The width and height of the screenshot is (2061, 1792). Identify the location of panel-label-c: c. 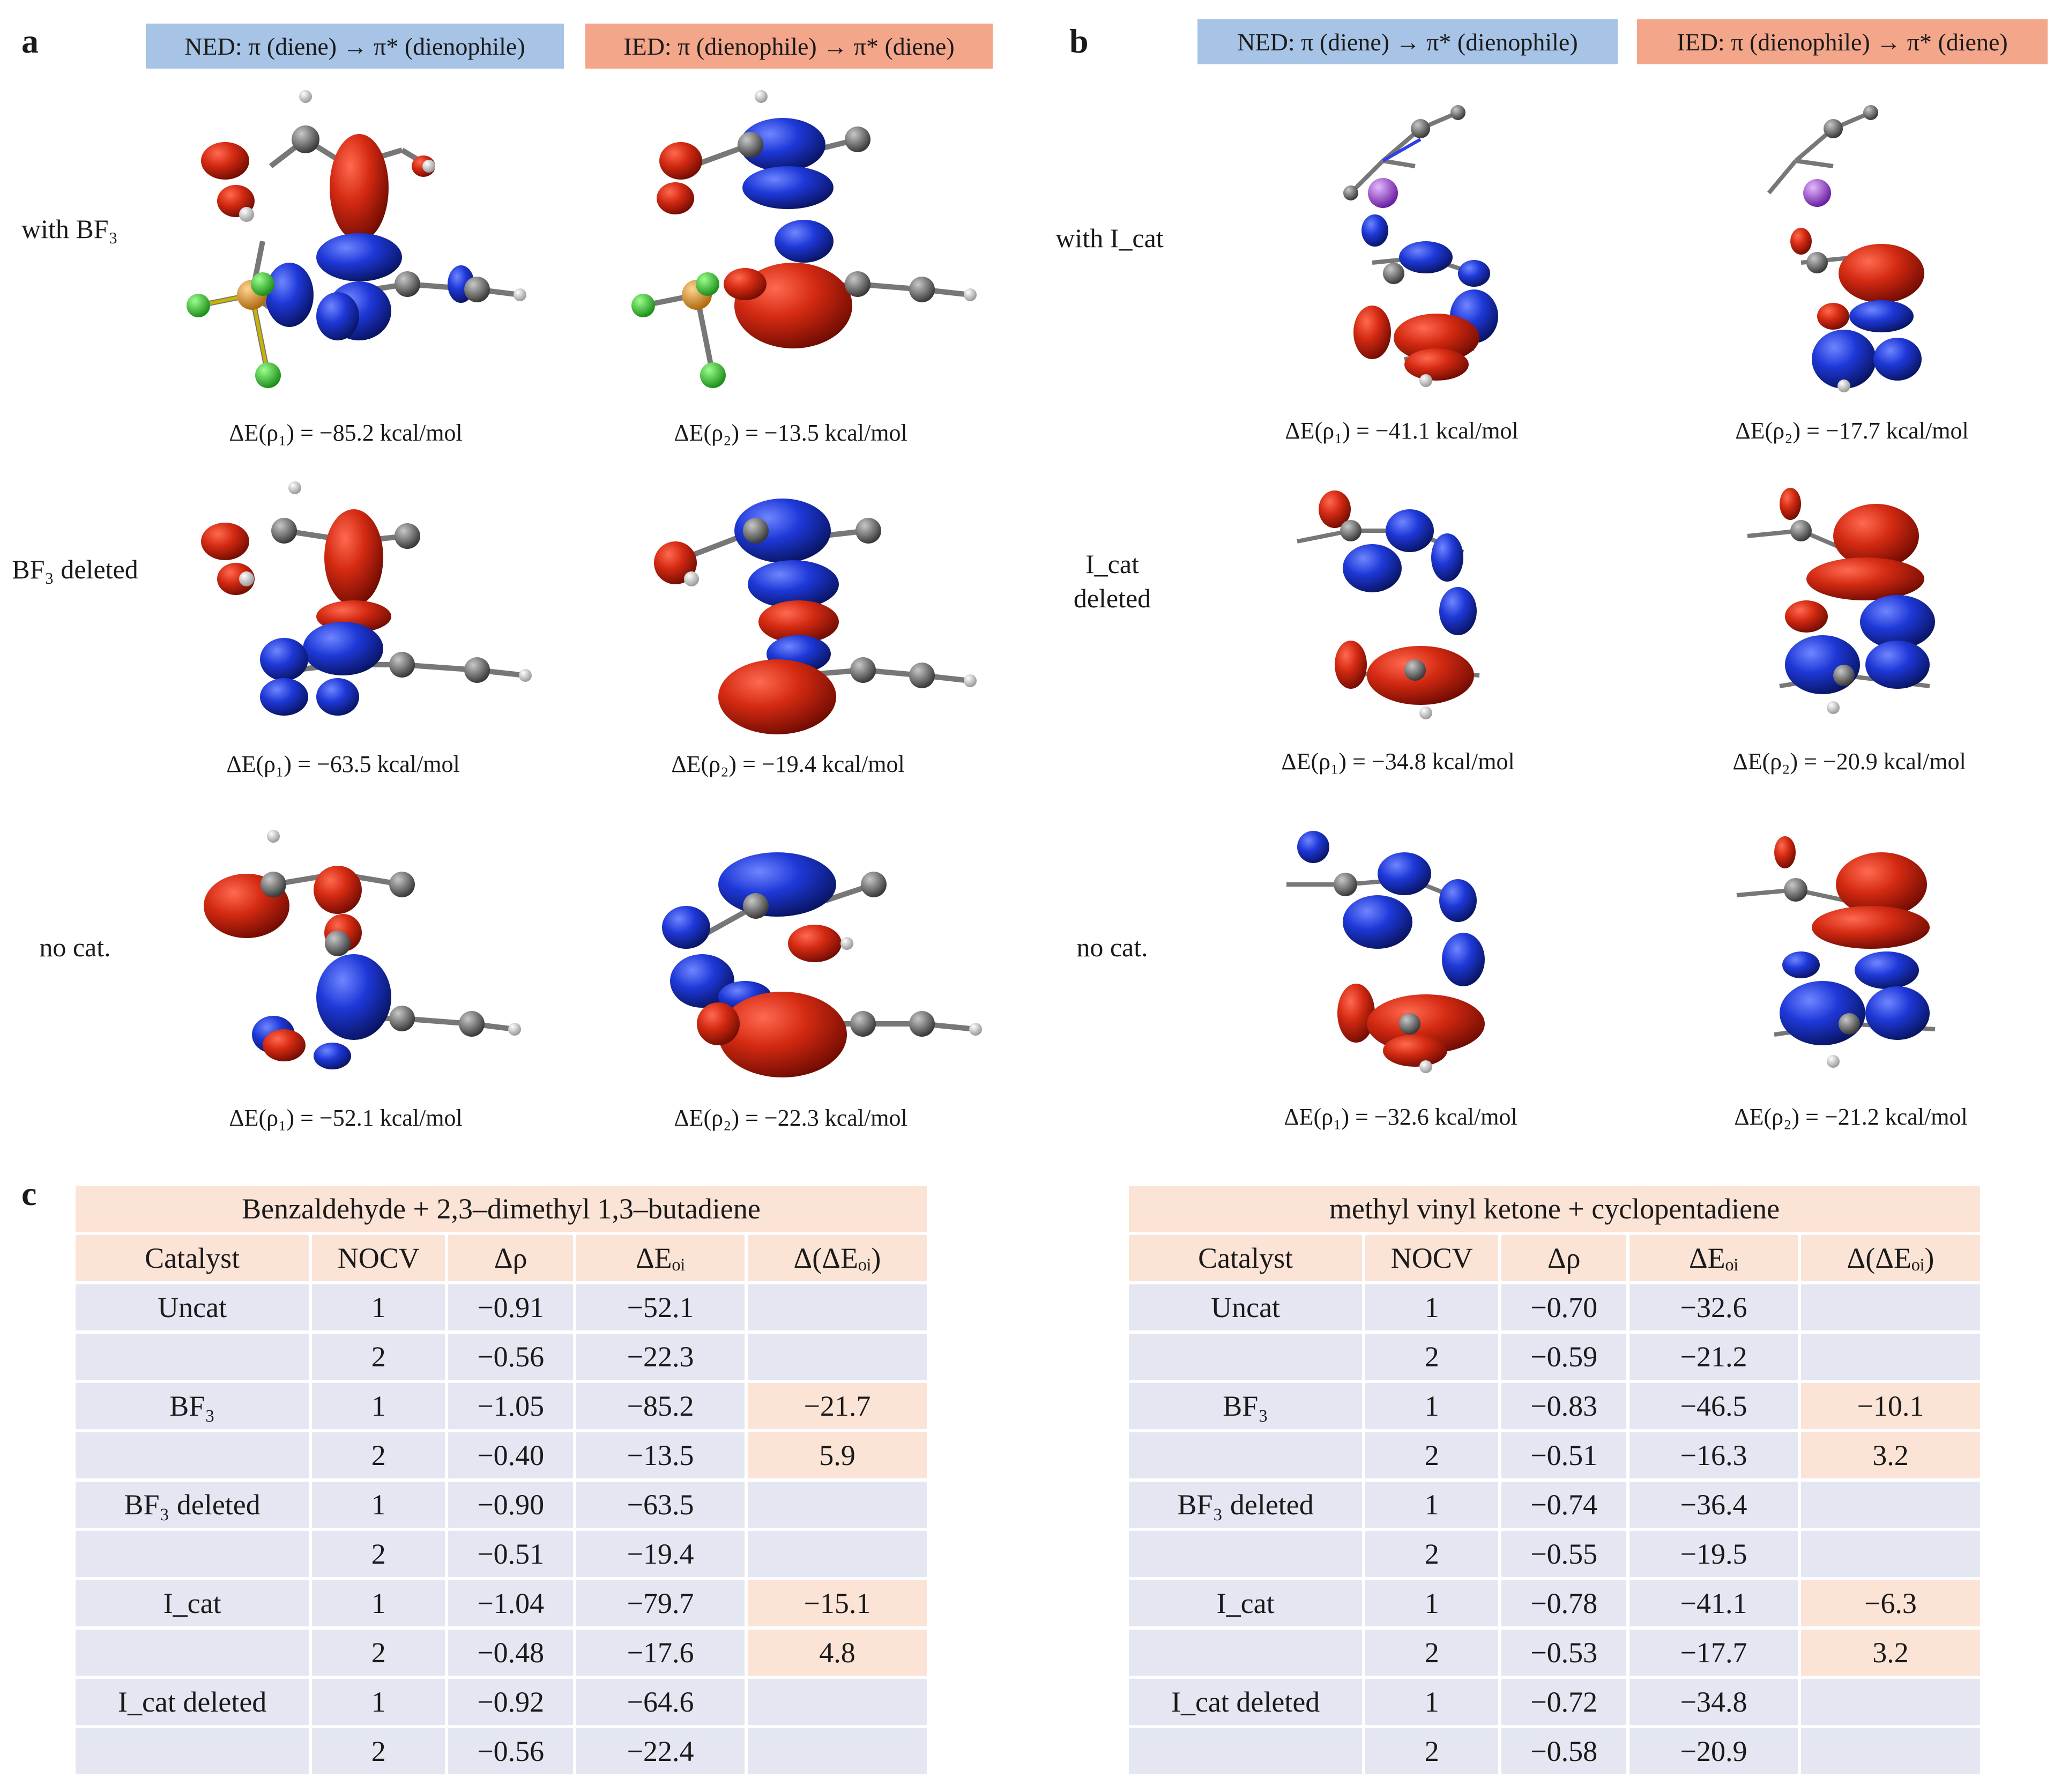
(29, 1193).